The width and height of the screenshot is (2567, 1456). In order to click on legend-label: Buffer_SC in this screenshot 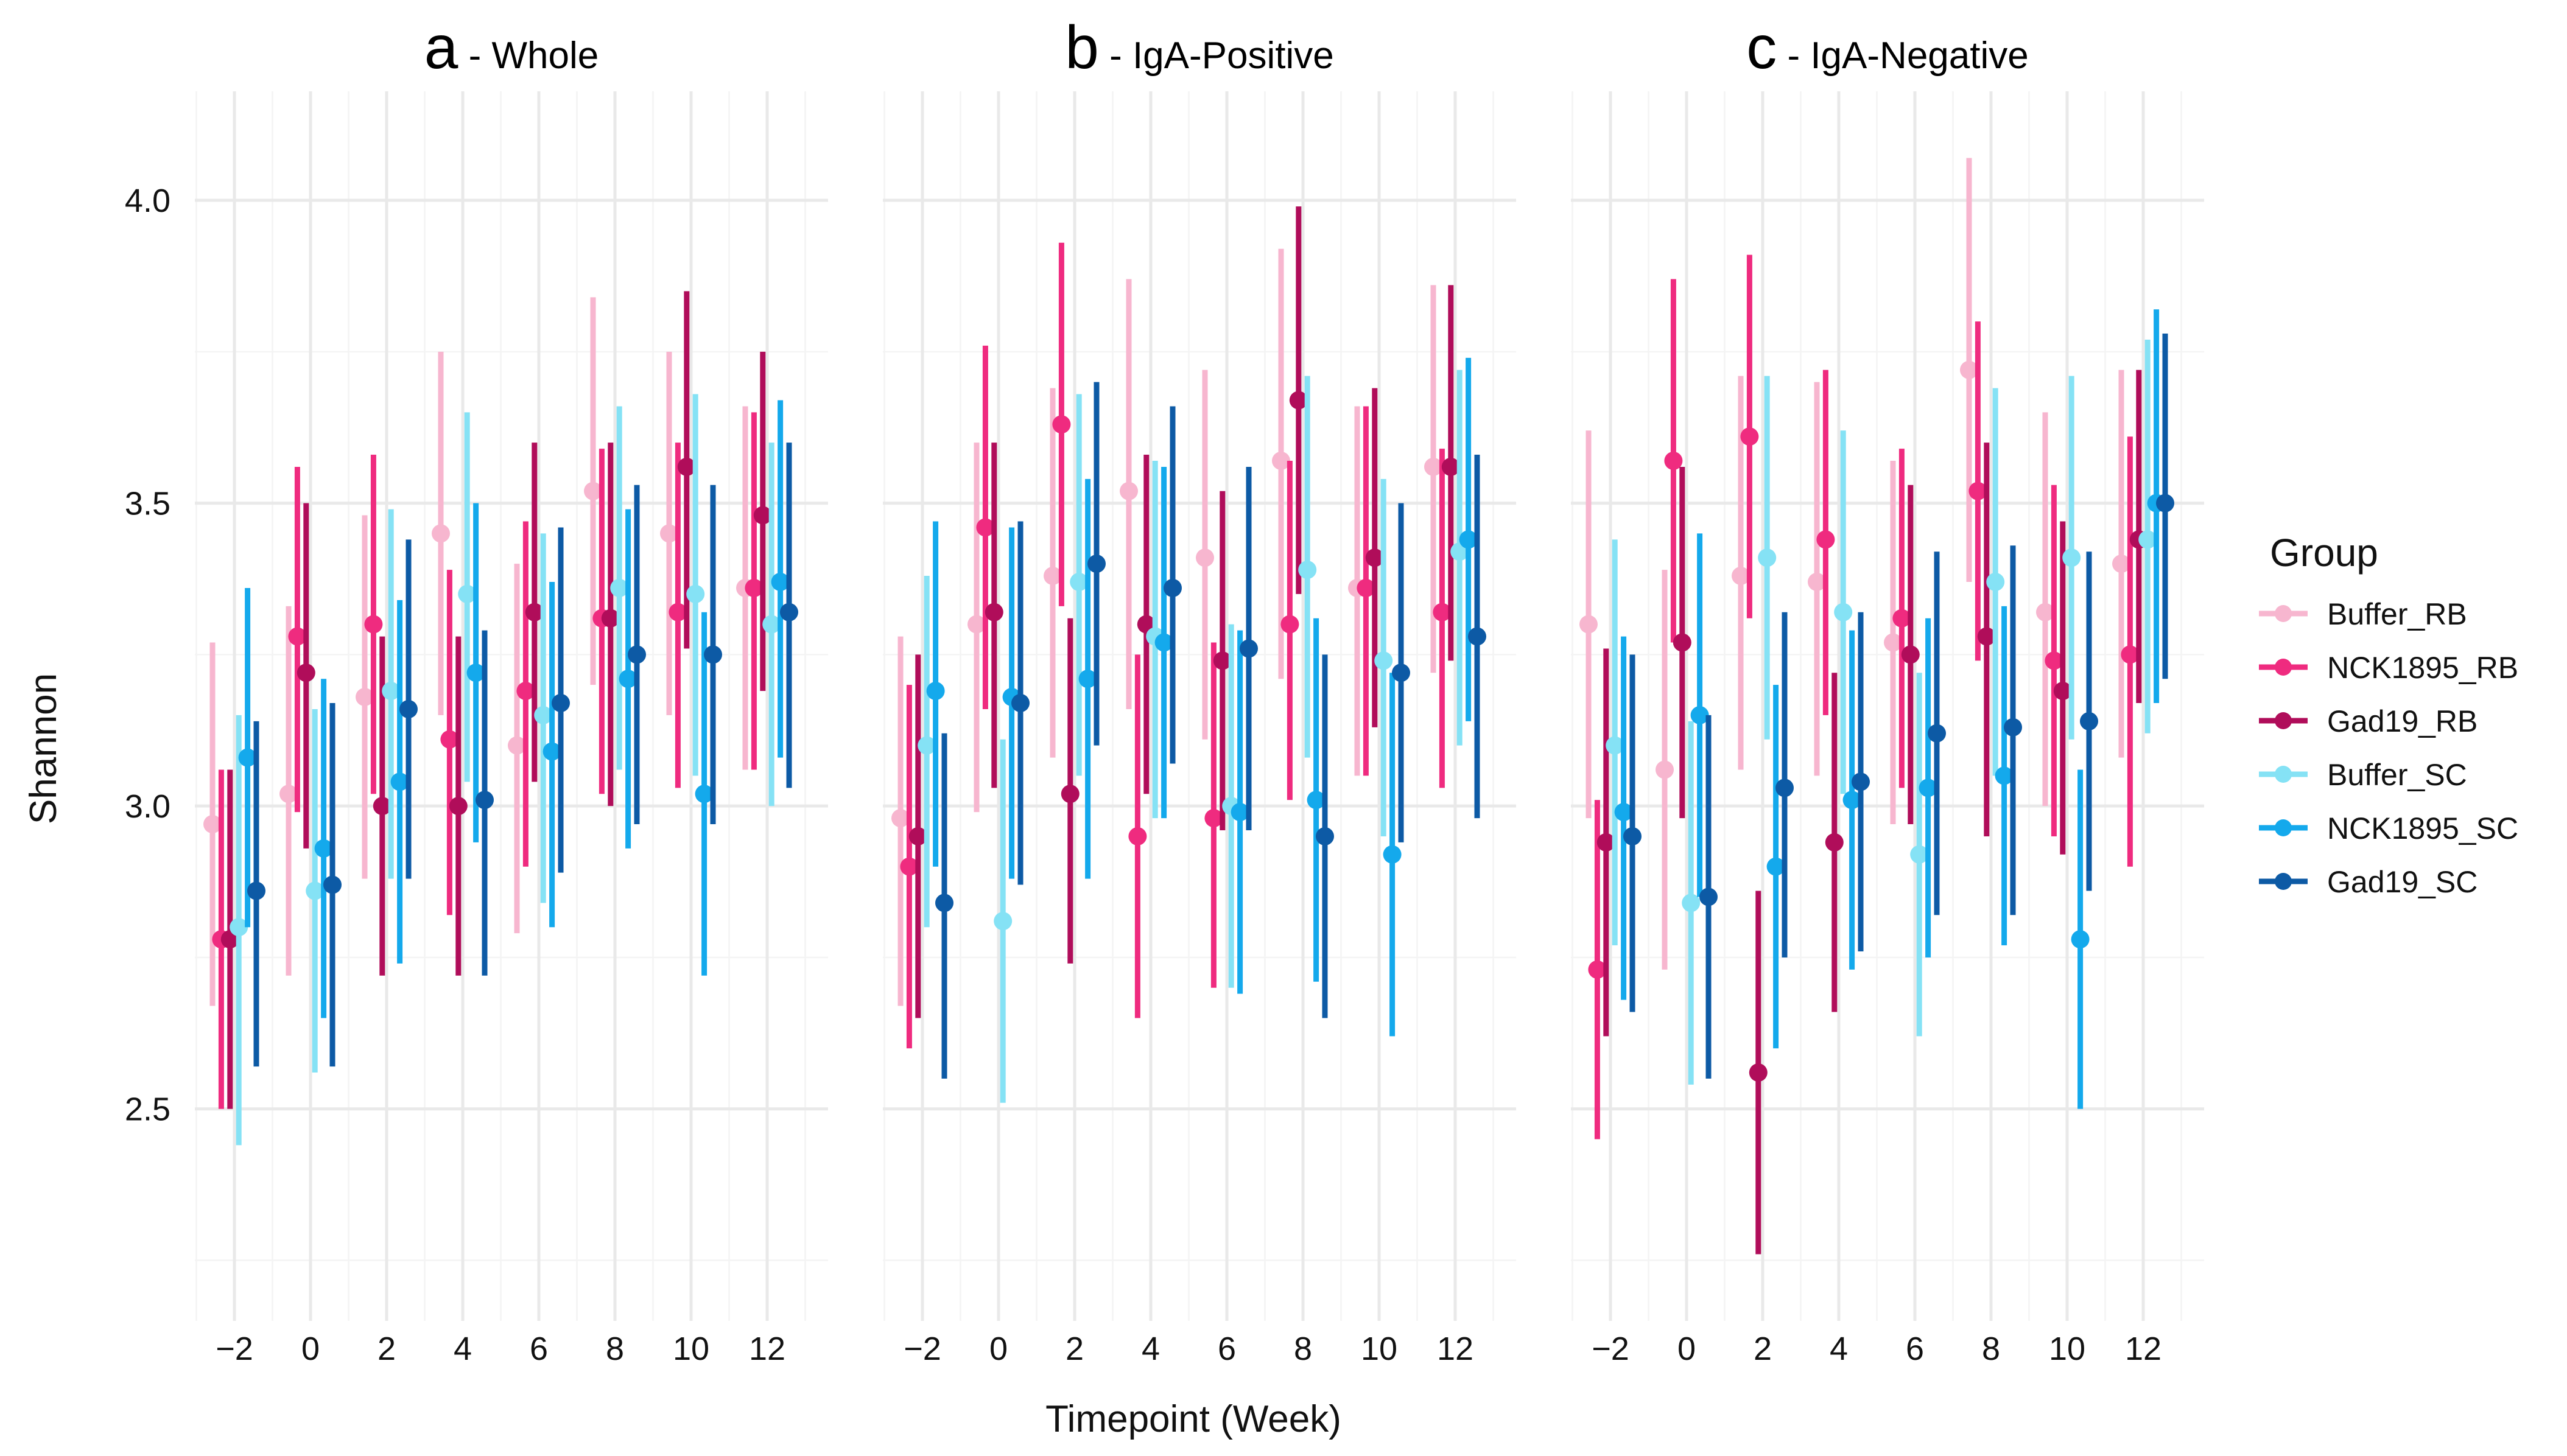, I will do `click(2397, 775)`.